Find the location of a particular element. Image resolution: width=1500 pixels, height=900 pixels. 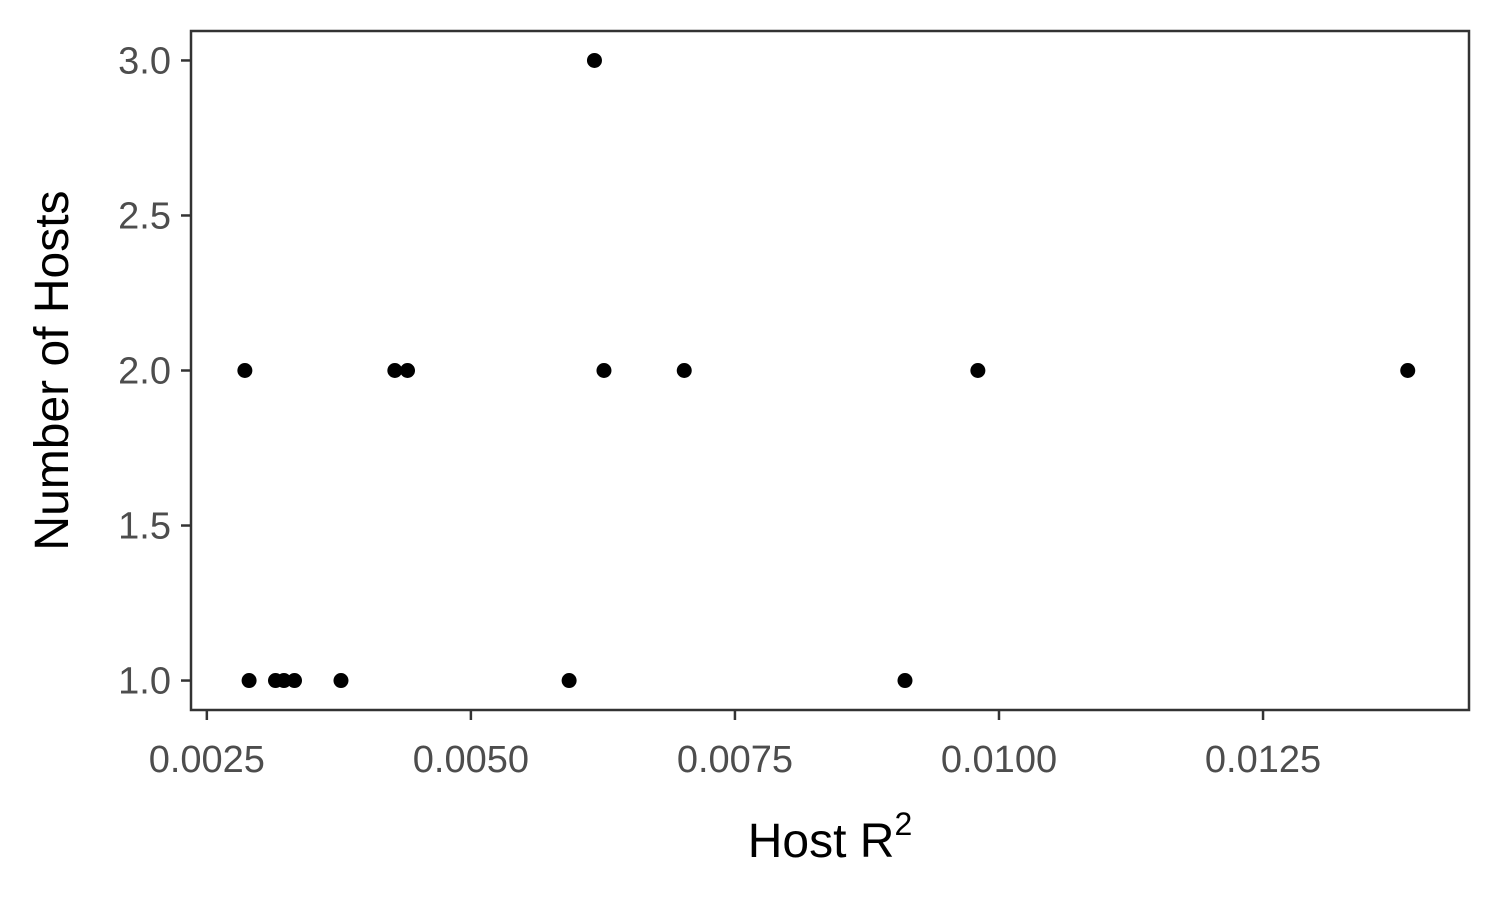

x-tick-label: 0.0100 is located at coordinates (999, 760).